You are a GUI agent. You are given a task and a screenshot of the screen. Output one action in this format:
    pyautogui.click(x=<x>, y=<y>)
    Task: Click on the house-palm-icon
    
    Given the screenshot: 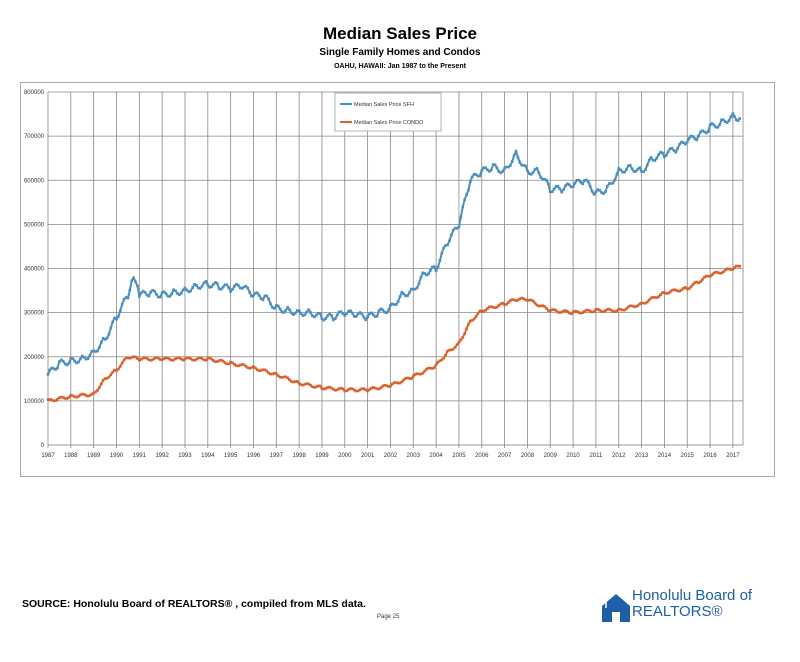 What is the action you would take?
    pyautogui.click(x=615, y=606)
    